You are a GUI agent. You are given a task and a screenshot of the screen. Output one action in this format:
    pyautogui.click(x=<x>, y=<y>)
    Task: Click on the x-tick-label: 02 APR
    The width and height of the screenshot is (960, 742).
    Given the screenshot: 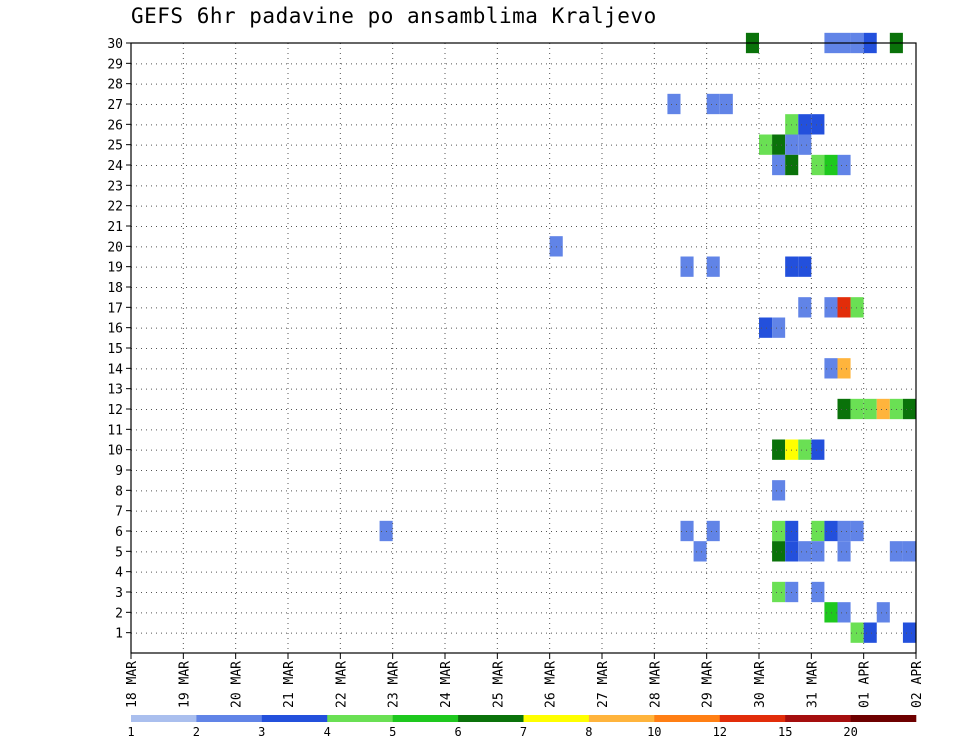 What is the action you would take?
    pyautogui.click(x=917, y=684)
    